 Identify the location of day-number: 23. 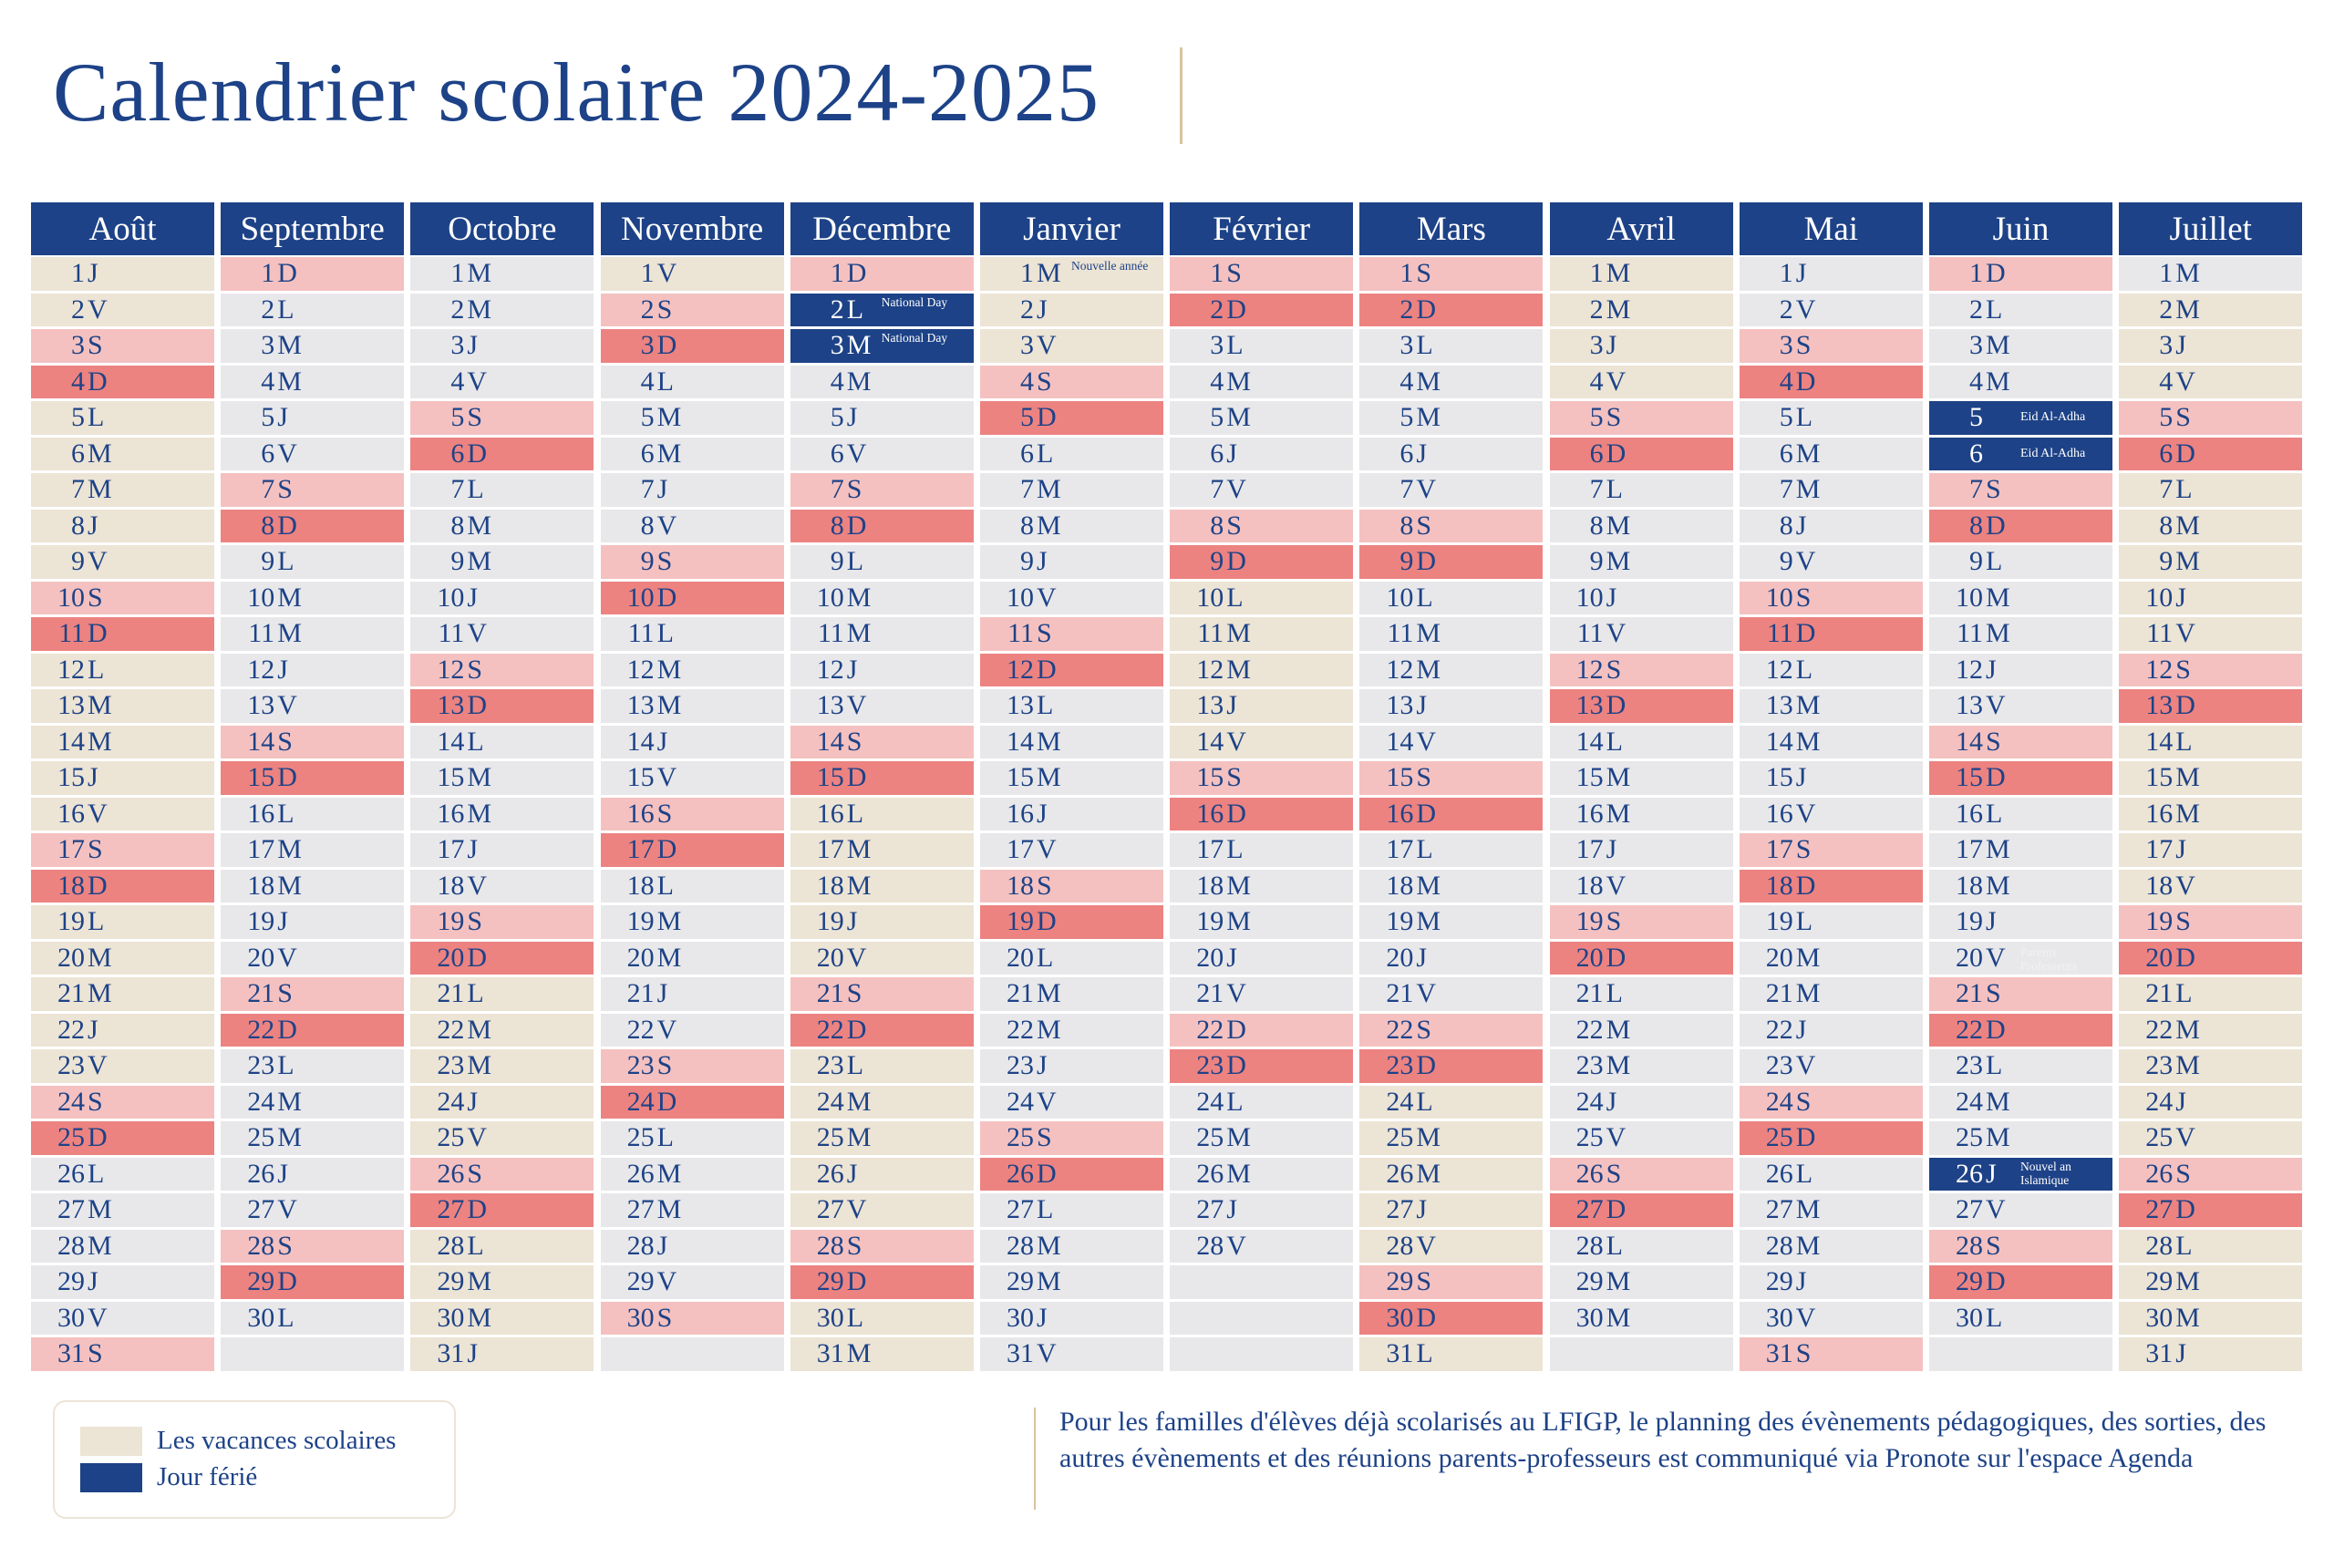
(1021, 1065).